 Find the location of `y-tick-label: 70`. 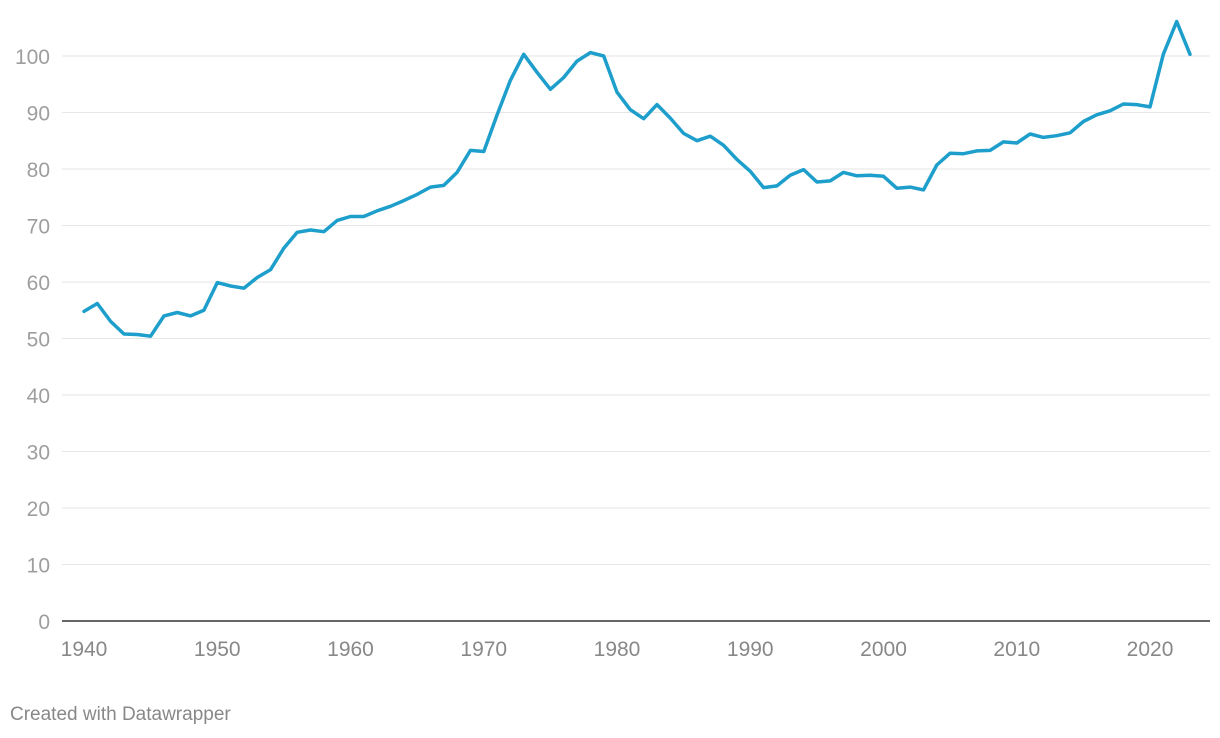

y-tick-label: 70 is located at coordinates (38, 227).